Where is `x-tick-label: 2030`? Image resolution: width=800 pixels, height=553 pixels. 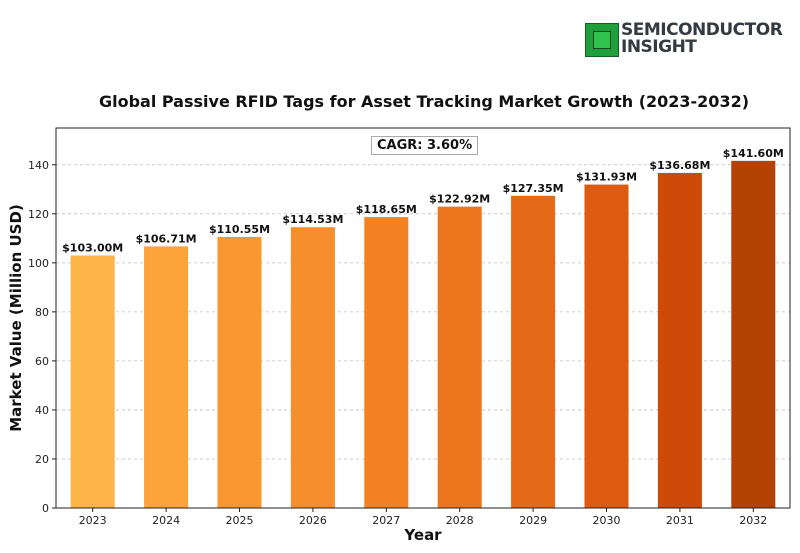
x-tick-label: 2030 is located at coordinates (607, 520).